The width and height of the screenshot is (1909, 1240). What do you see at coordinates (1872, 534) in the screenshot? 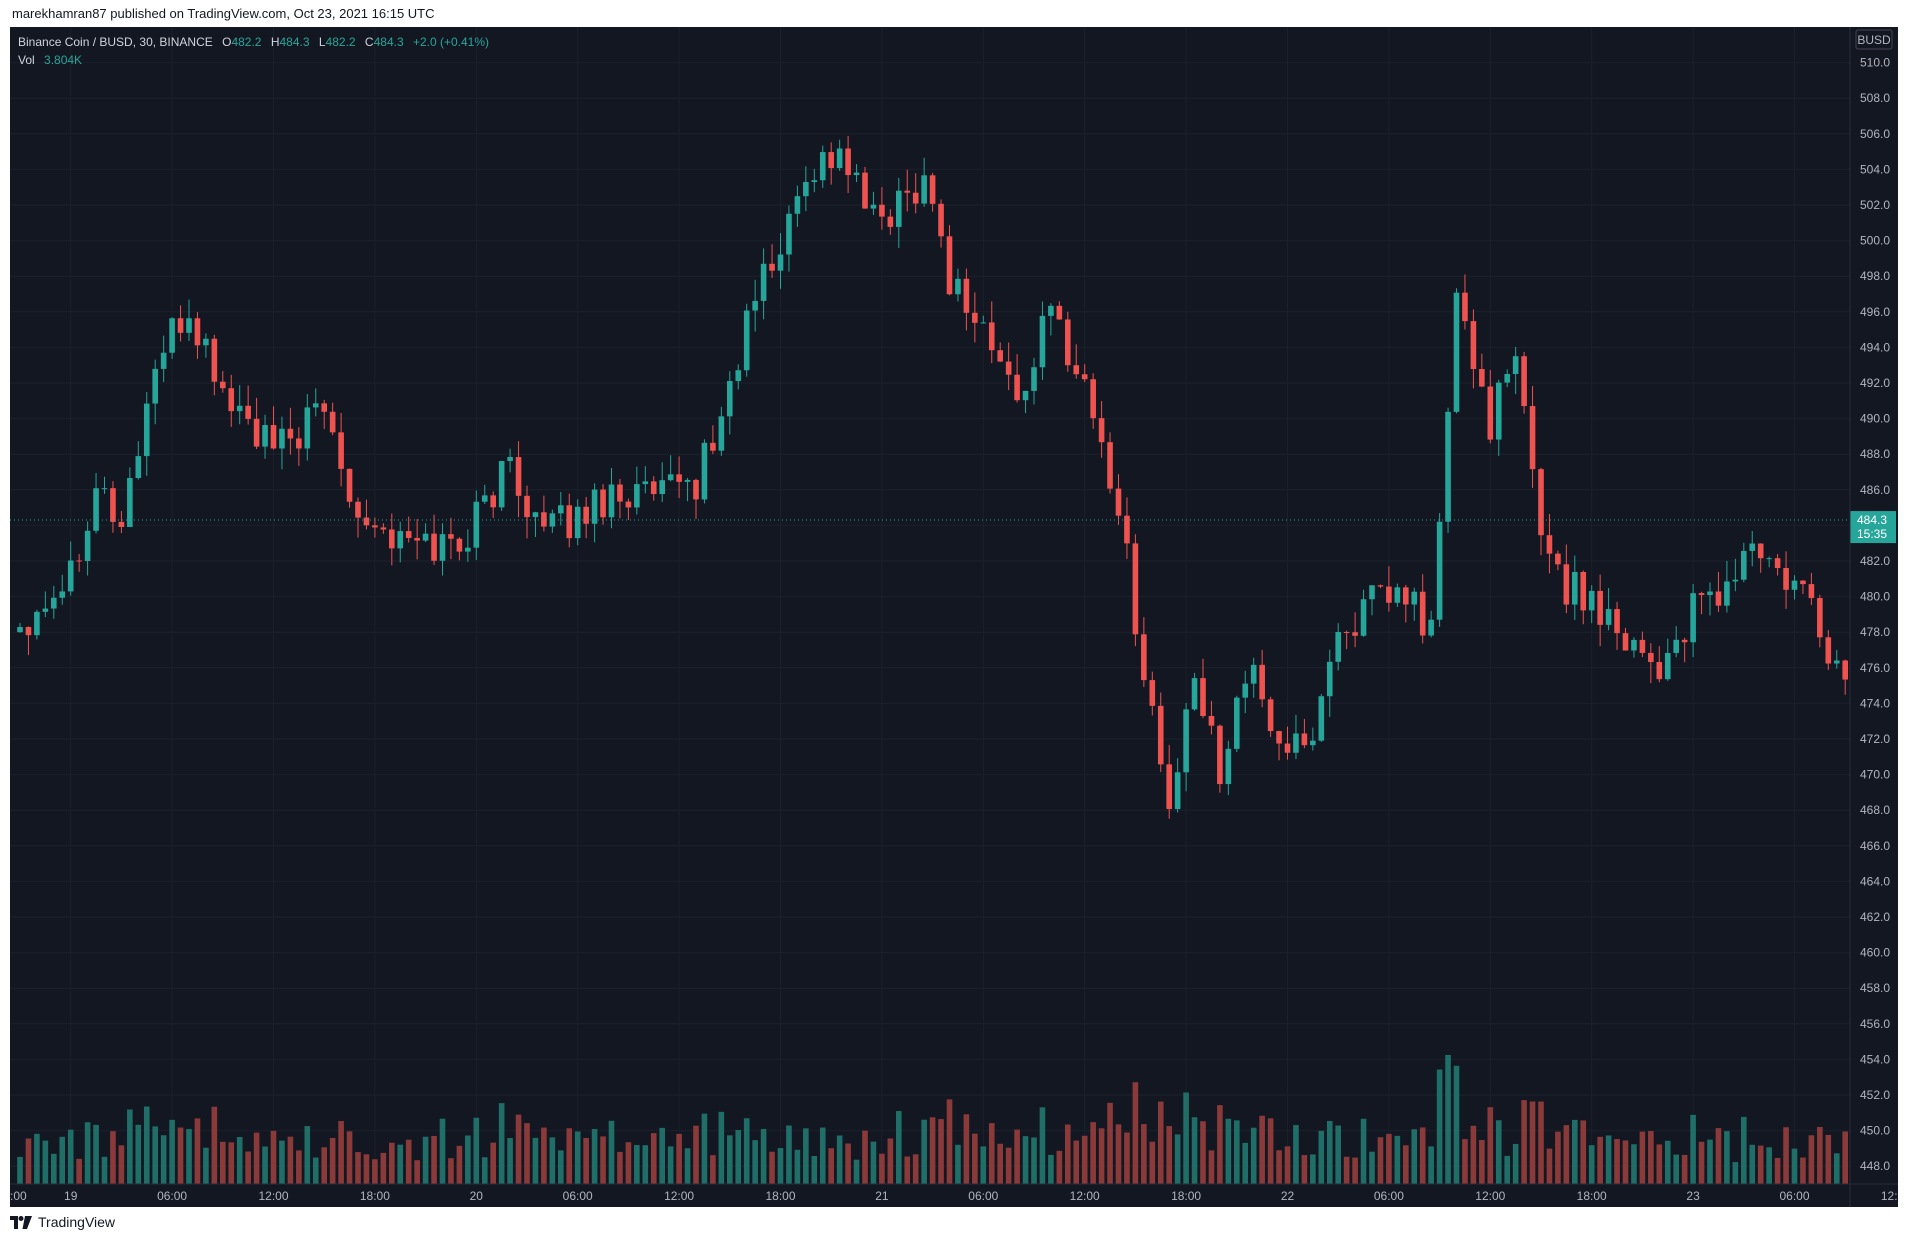
I see `bar-countdown: 15:35` at bounding box center [1872, 534].